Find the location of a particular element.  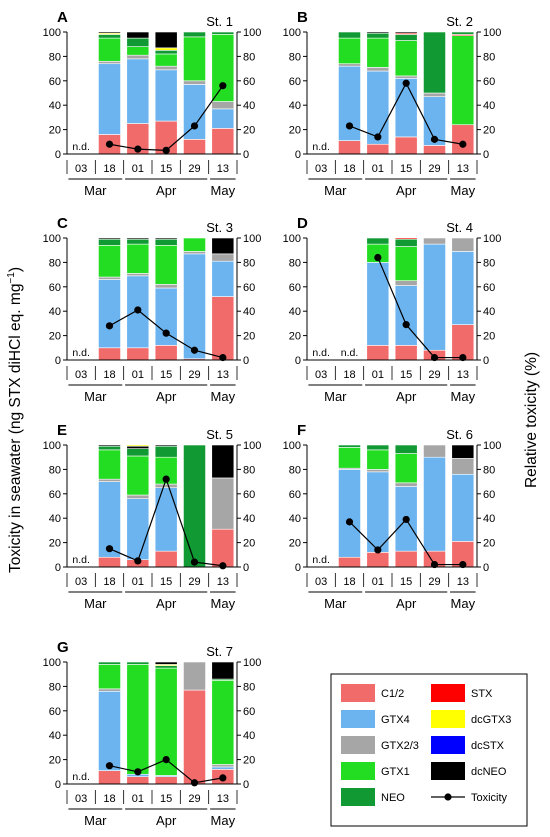

y-right-axis-title: Relative toxicity (%) is located at coordinates (531, 420).